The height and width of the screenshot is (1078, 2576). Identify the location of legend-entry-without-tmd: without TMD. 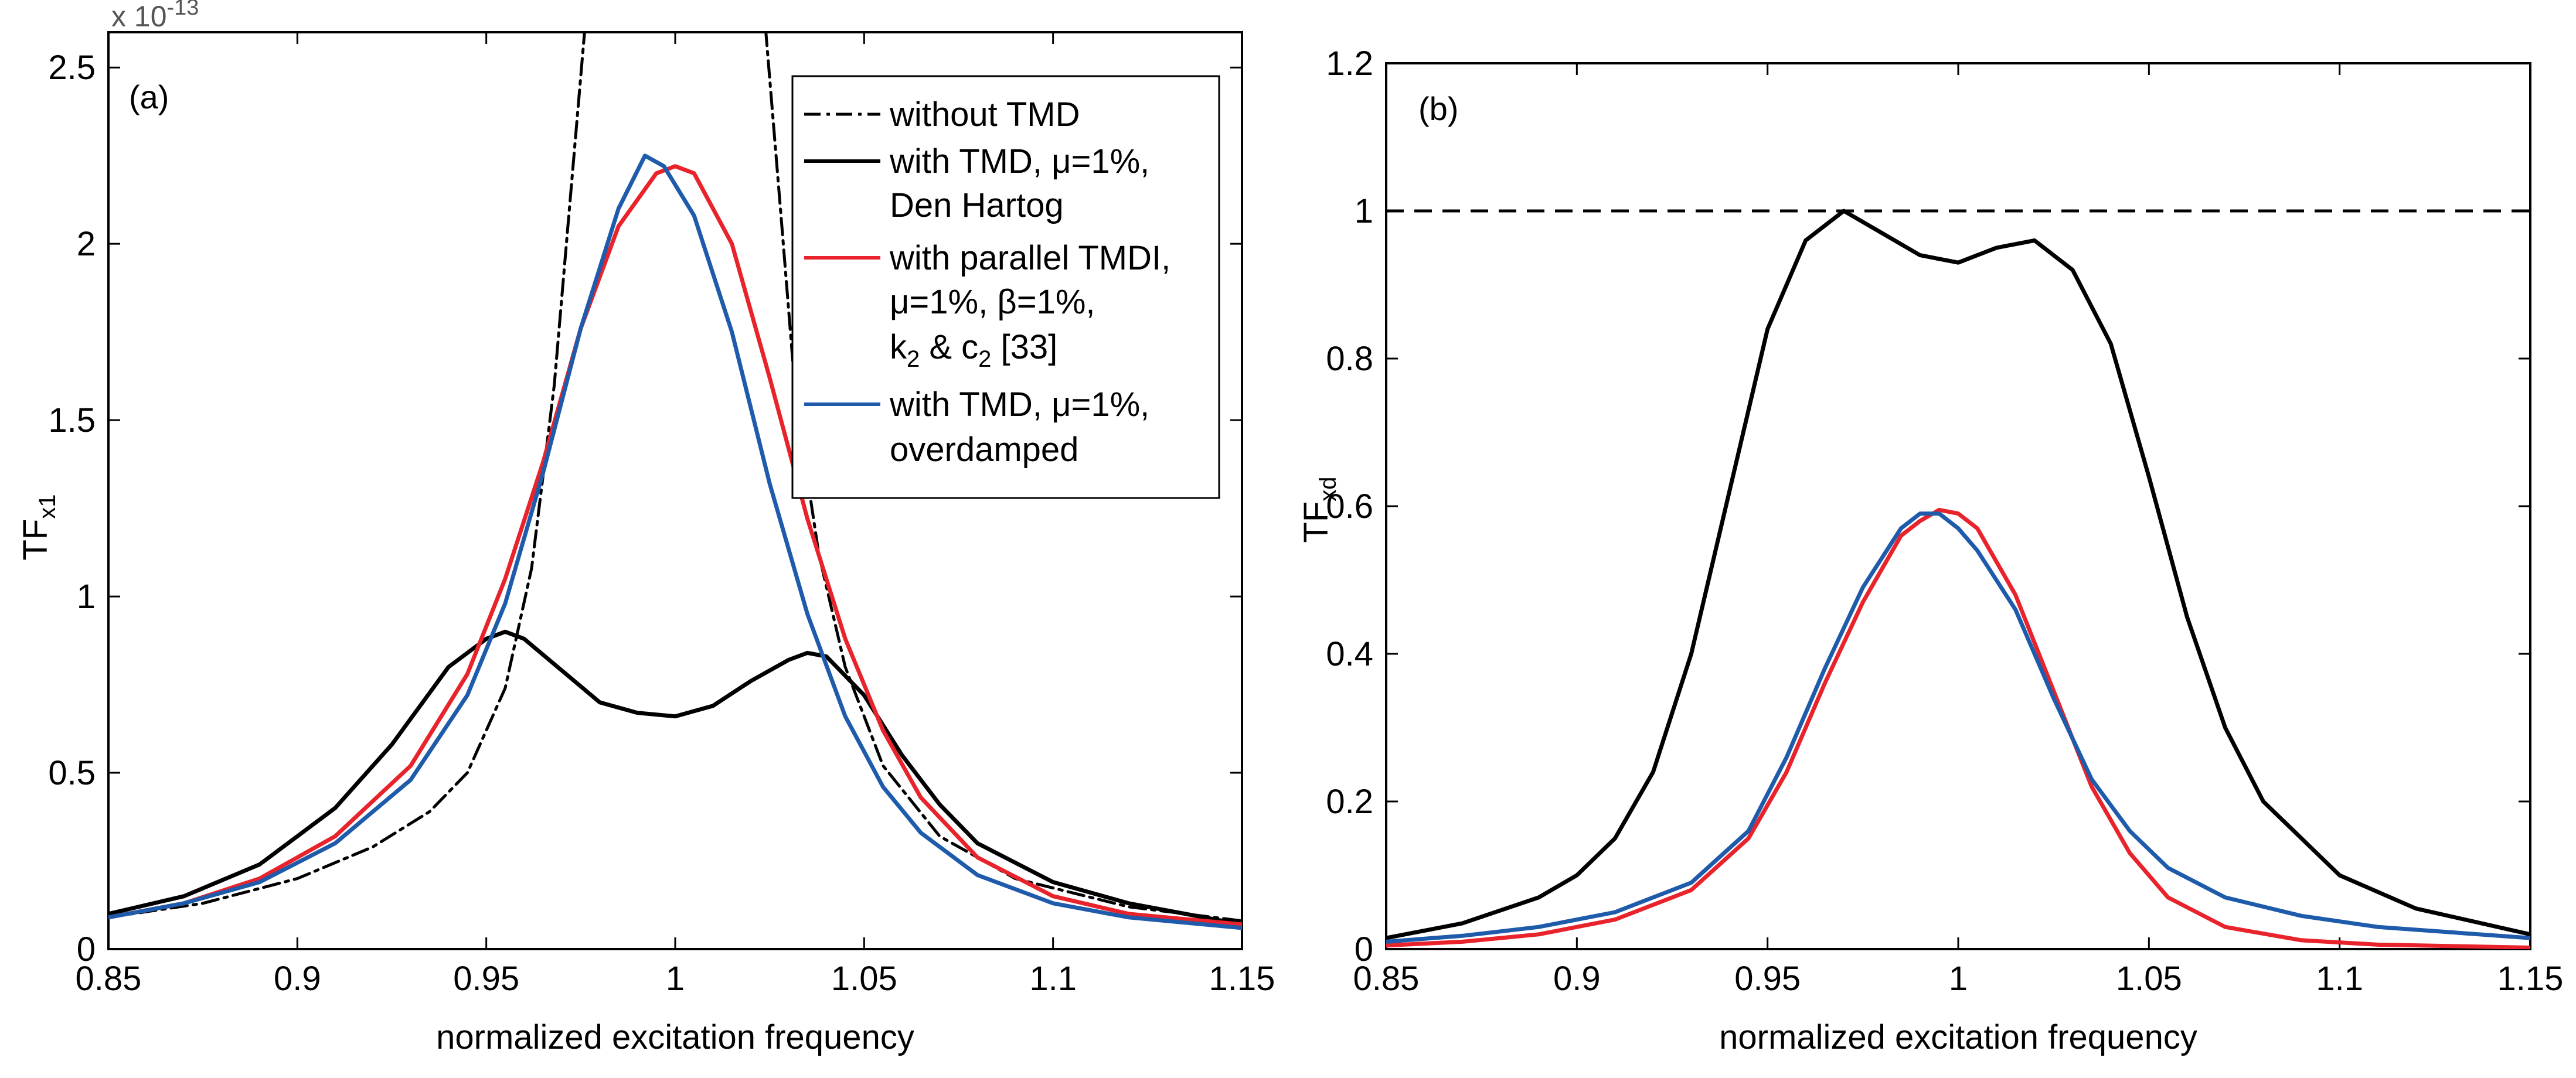
(984, 114).